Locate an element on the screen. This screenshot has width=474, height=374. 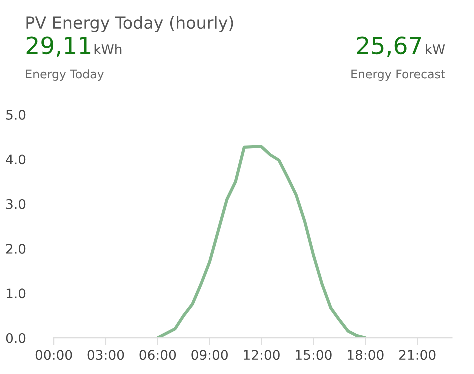
x-tick-label: 03:00 is located at coordinates (106, 355).